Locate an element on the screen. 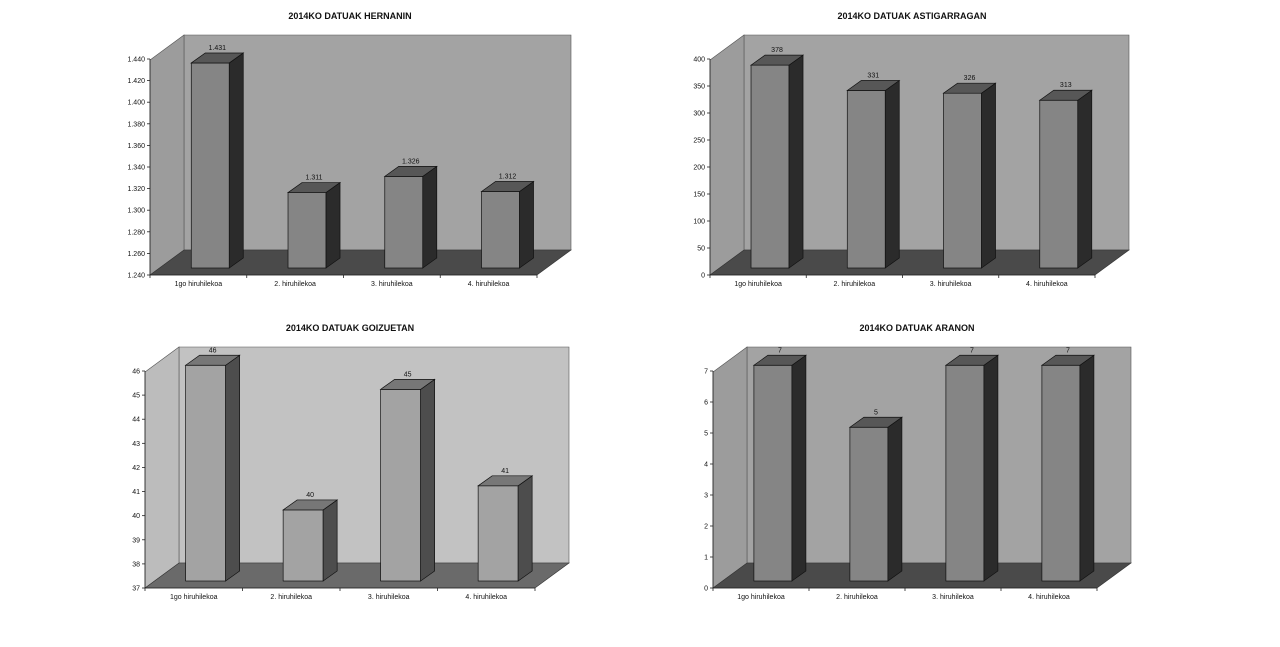 The width and height of the screenshot is (1280, 647). y-tick-label: 1.400 is located at coordinates (136, 103).